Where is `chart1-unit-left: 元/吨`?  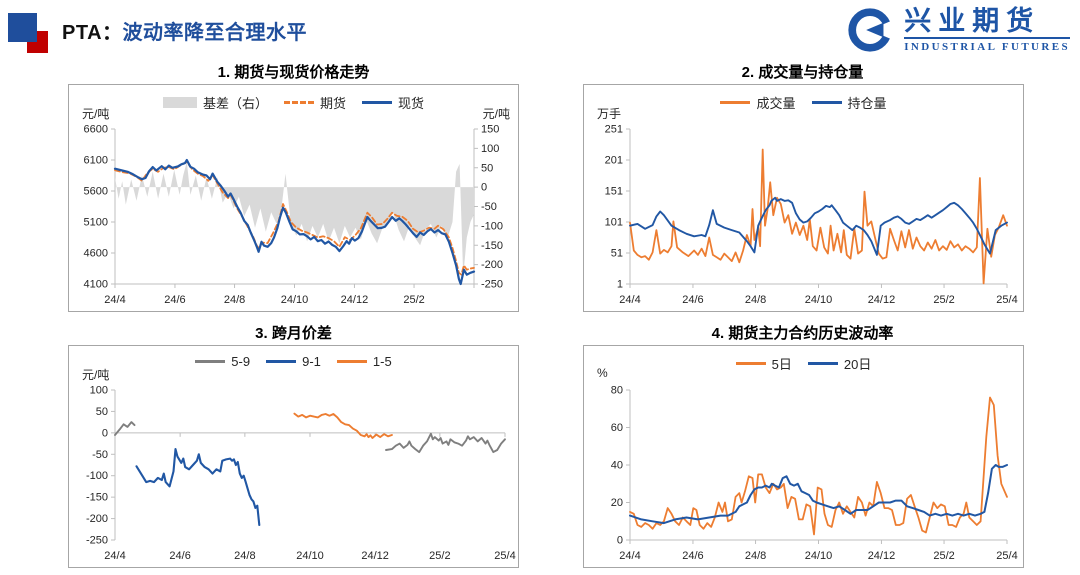 chart1-unit-left: 元/吨 is located at coordinates (96, 114).